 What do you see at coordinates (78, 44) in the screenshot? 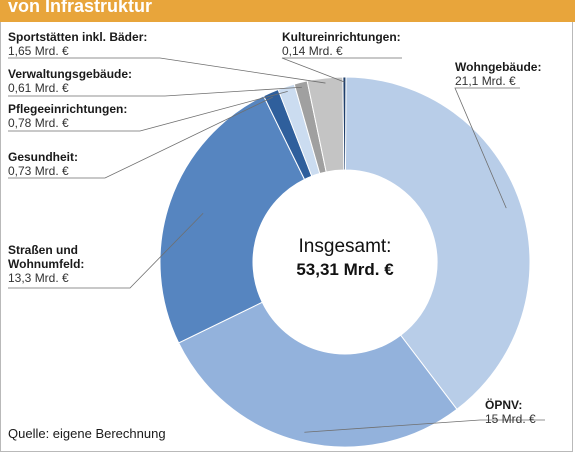
I see `label-sportstaetten: Sportstätten inkl. Bäder: 1,65 Mrd. €` at bounding box center [78, 44].